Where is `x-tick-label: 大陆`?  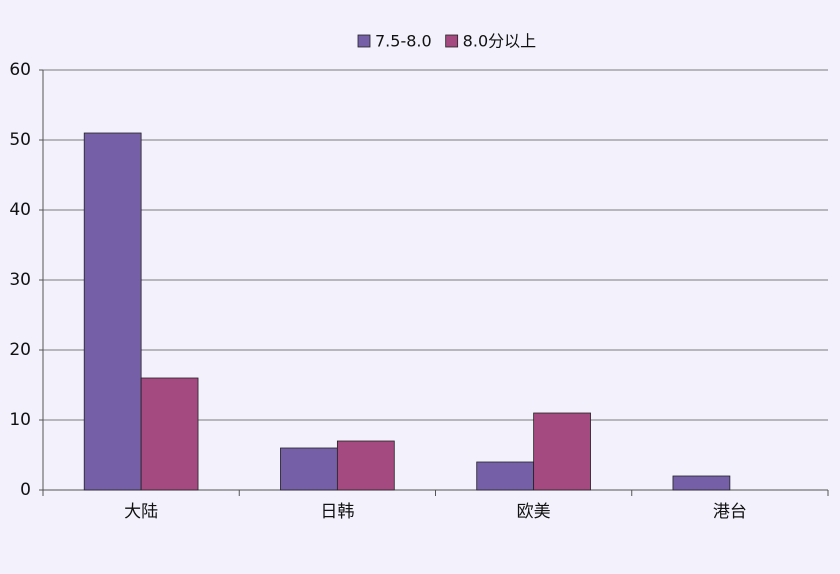 x-tick-label: 大陆 is located at coordinates (141, 512).